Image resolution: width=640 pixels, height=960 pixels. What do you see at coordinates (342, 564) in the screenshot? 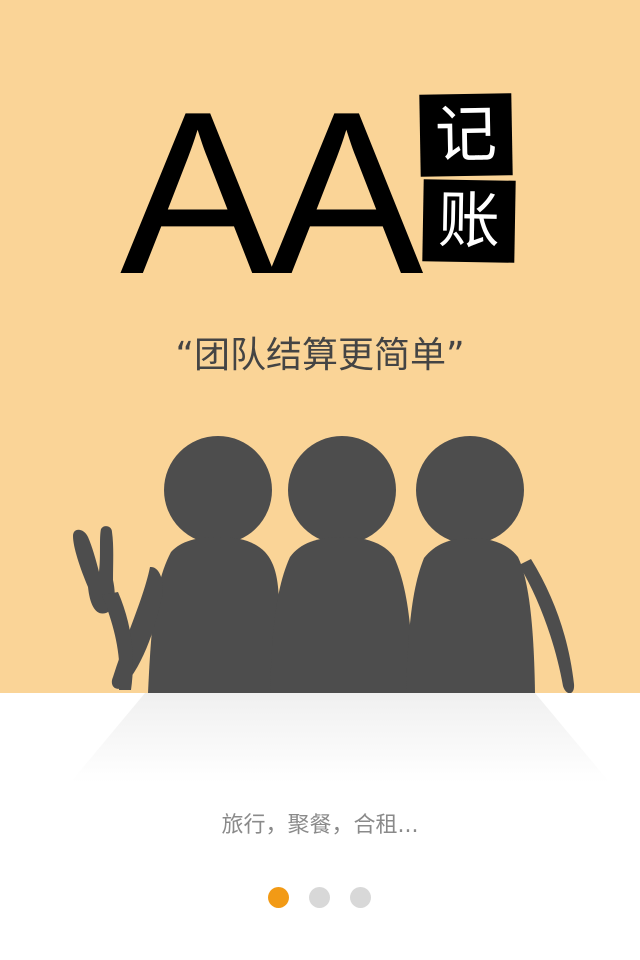
I see `middle-person-silhouette` at bounding box center [342, 564].